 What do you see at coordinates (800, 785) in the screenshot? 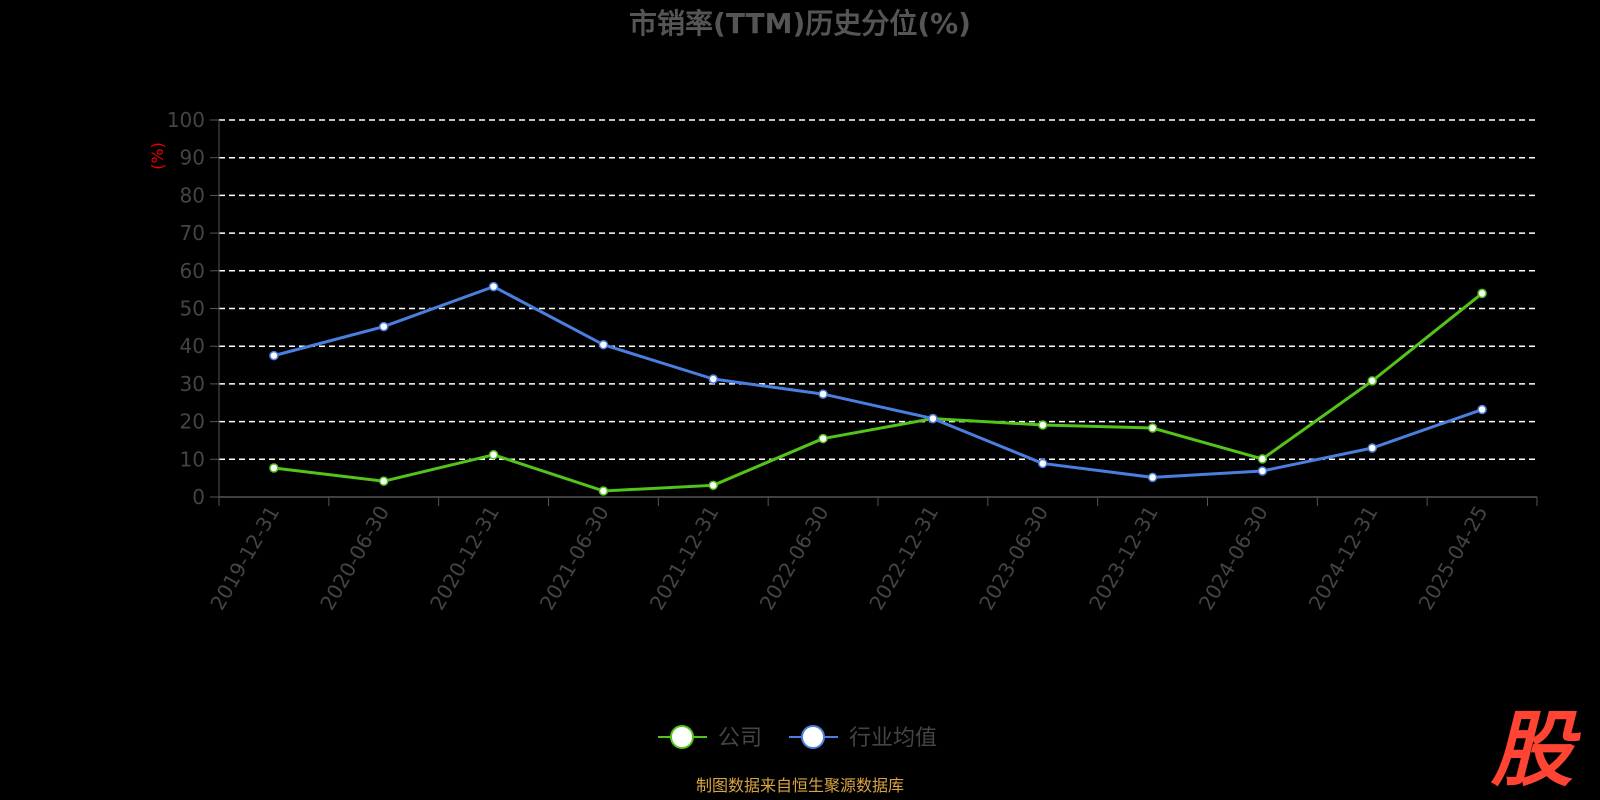
I see `data-source-note: 制图数据来自恒生聚源数据库` at bounding box center [800, 785].